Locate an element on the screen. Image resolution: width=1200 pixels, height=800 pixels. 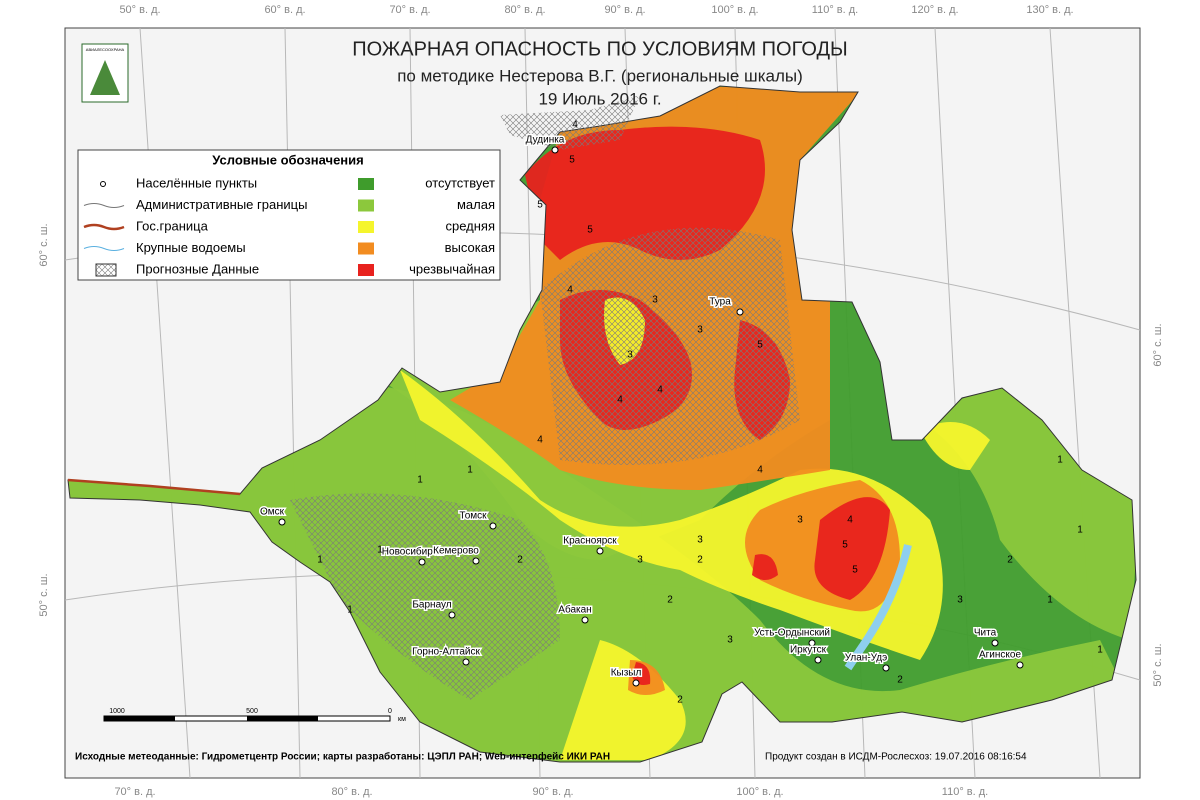
city-label: Агинское is located at coordinates (1000, 655).